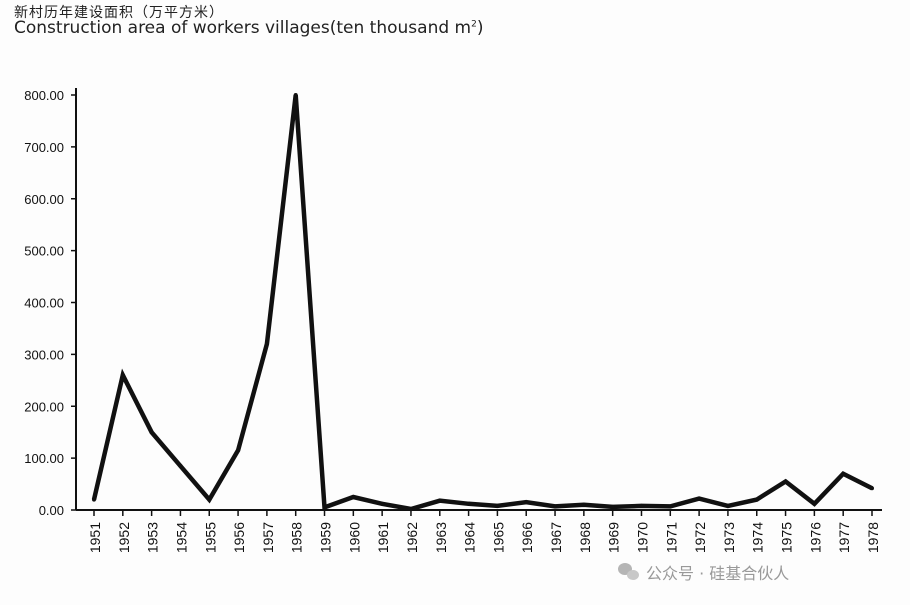  Describe the element at coordinates (470, 537) in the screenshot. I see `x-tick-label: 1964` at that location.